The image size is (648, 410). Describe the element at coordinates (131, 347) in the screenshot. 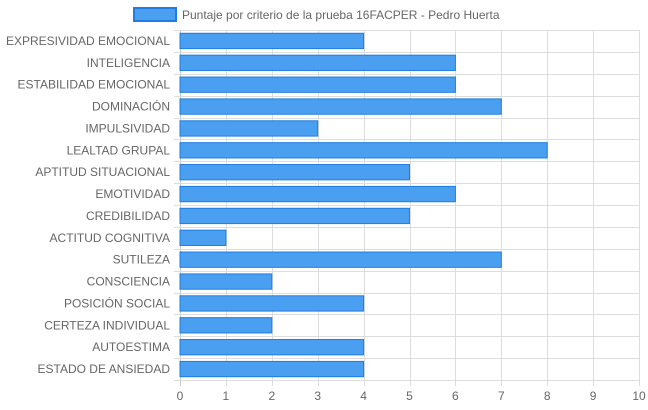

I see `y-tick-label: AUTOESTIMA` at that location.